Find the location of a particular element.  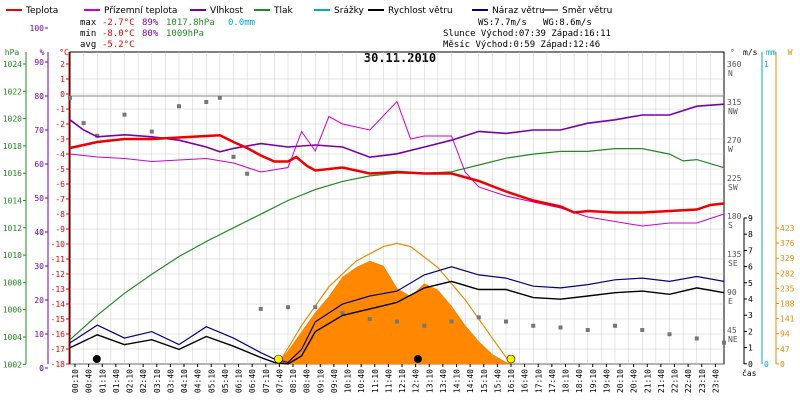

axis-degc-label-4: -2 is located at coordinates (60, 124).